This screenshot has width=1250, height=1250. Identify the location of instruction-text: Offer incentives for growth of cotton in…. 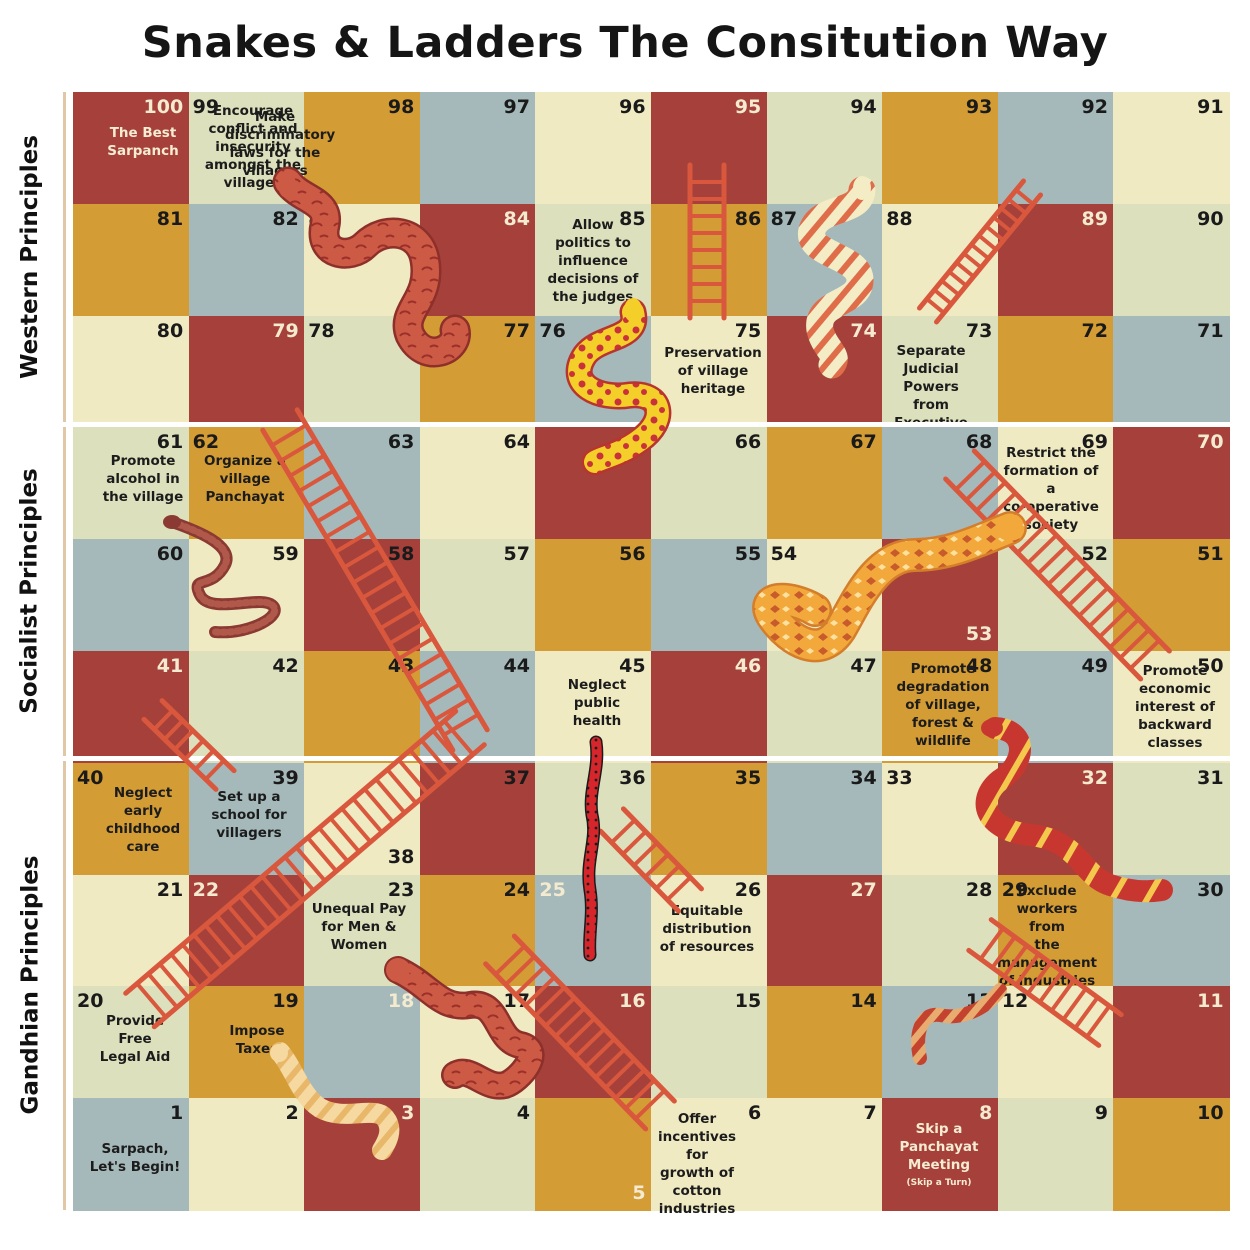
(697, 1163).